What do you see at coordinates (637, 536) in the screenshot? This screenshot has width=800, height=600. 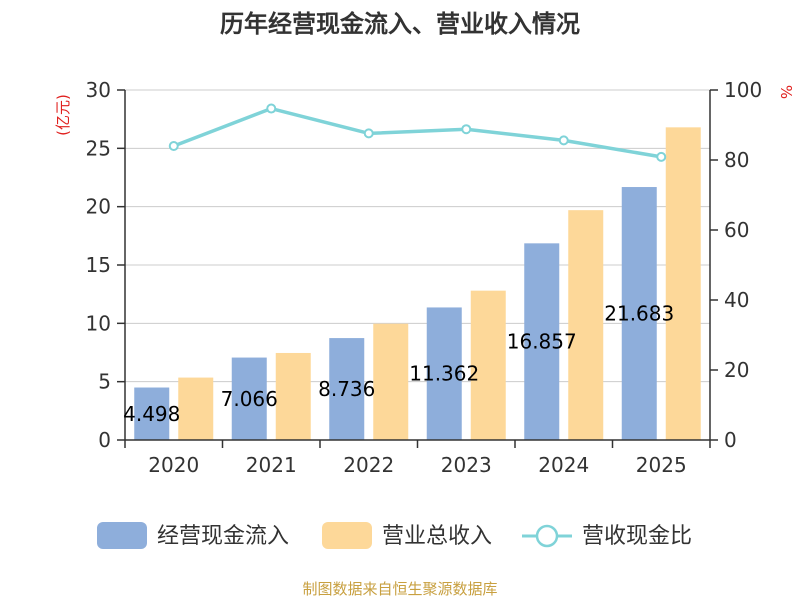 I see `legend-label-ratio: 营收现金比` at bounding box center [637, 536].